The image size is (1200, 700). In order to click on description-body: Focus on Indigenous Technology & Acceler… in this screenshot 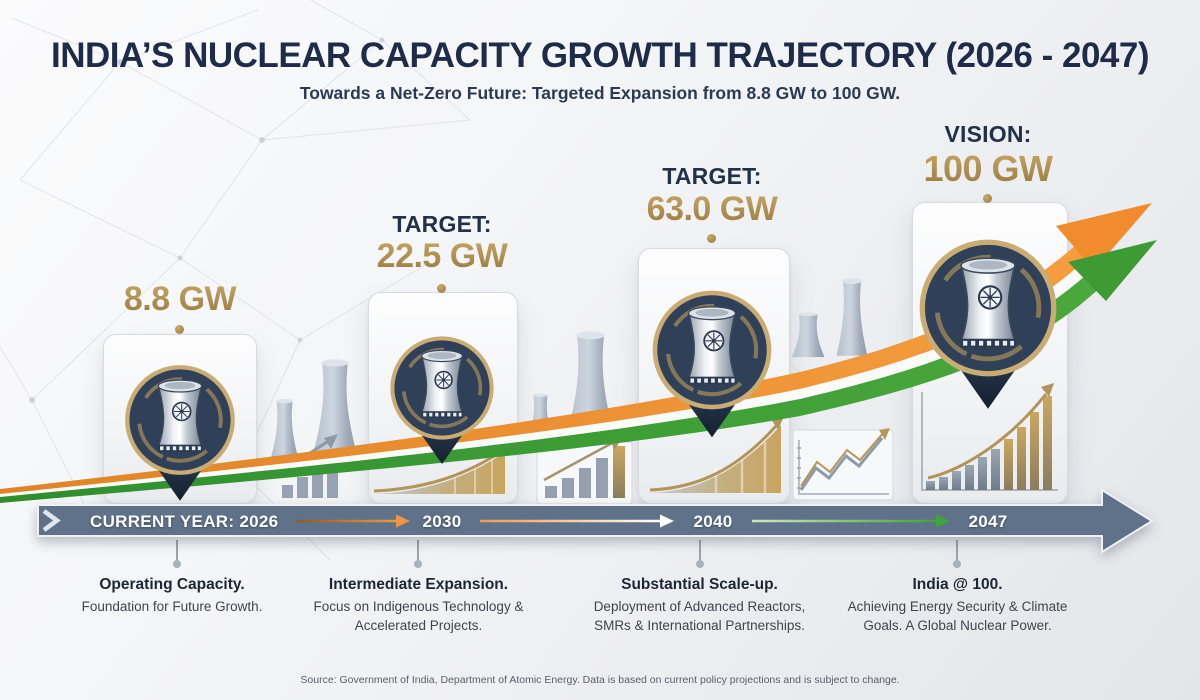, I will do `click(418, 616)`.